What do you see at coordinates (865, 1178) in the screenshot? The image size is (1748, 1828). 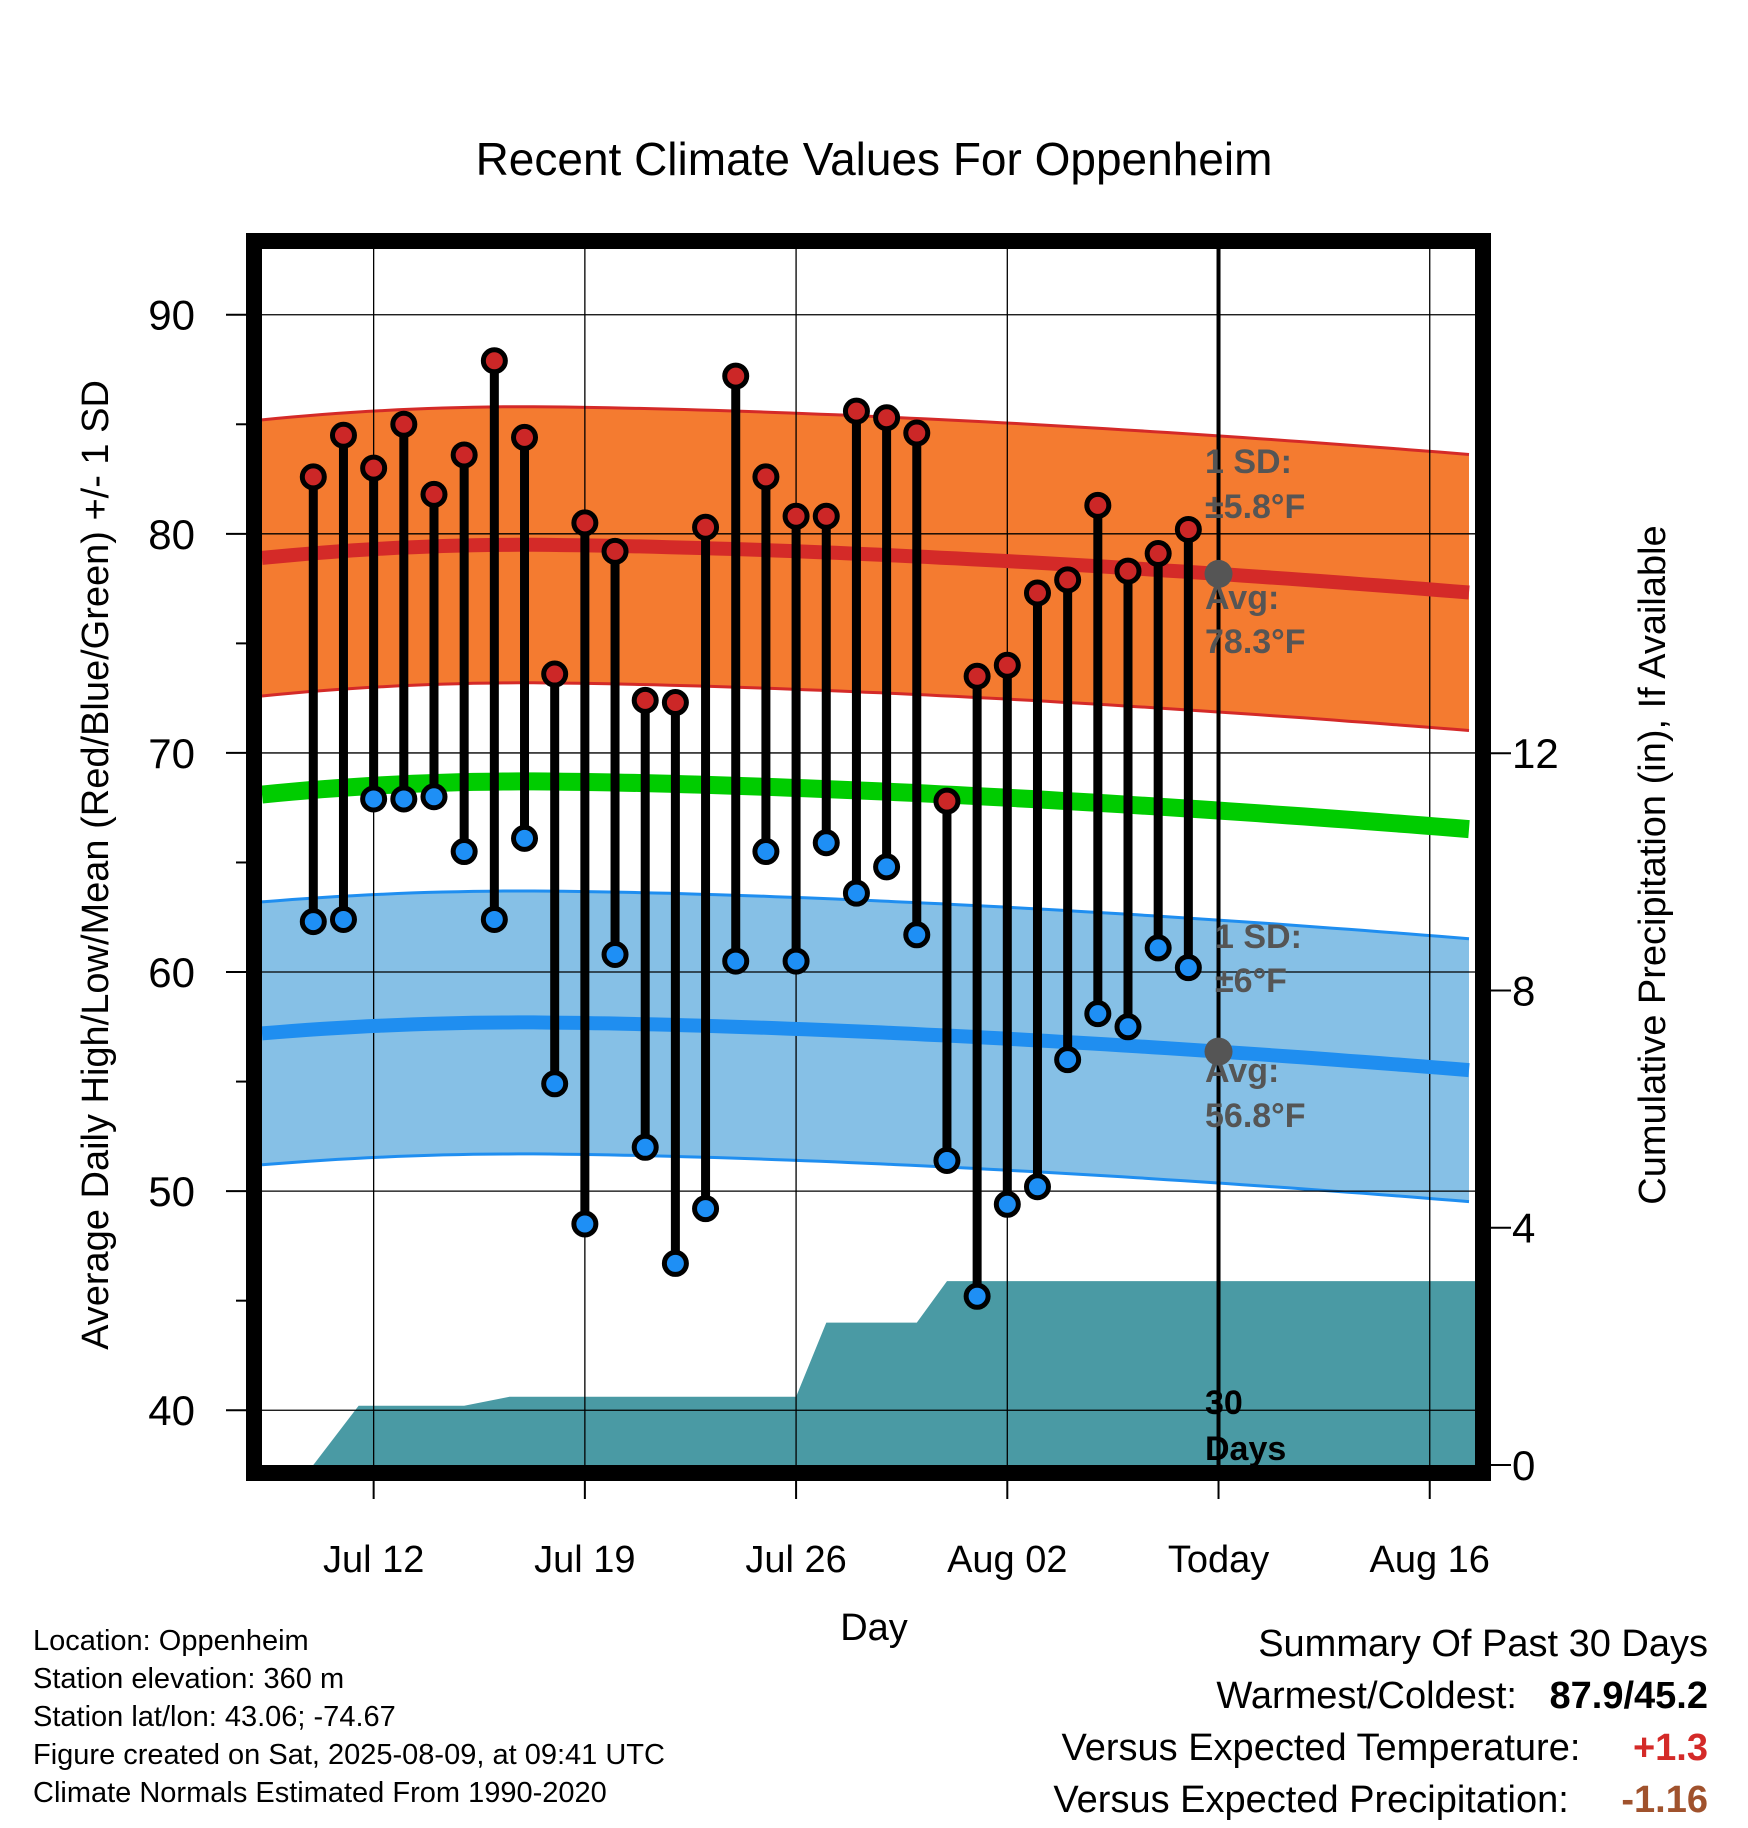 I see `low-sd-lower-edge` at bounding box center [865, 1178].